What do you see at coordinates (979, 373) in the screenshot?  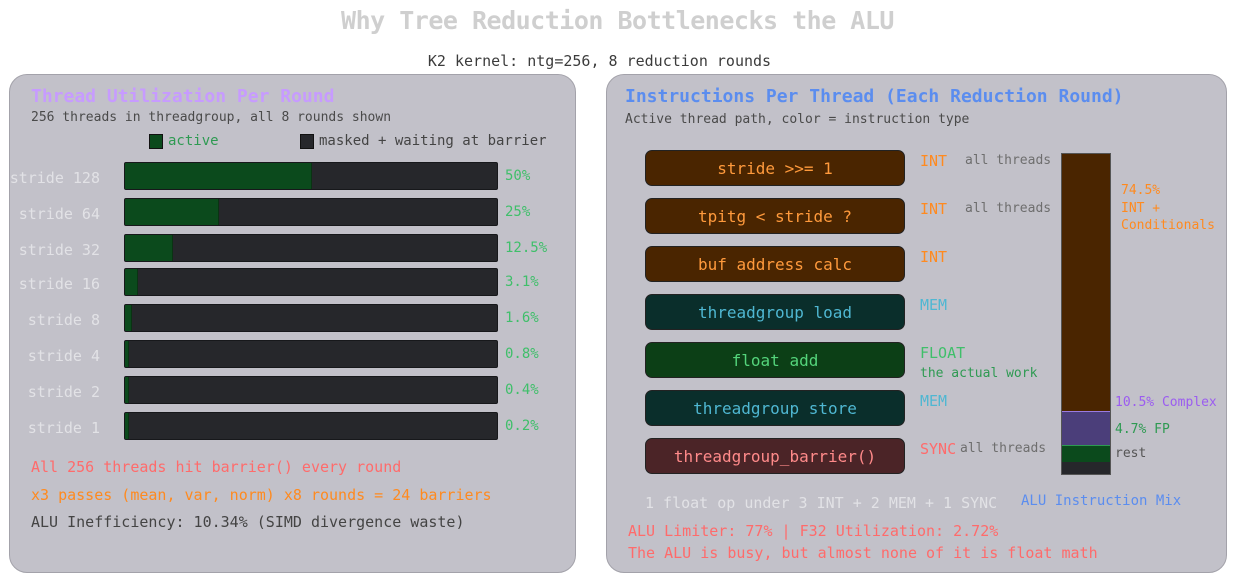 I see `instruction-note: the actual work` at bounding box center [979, 373].